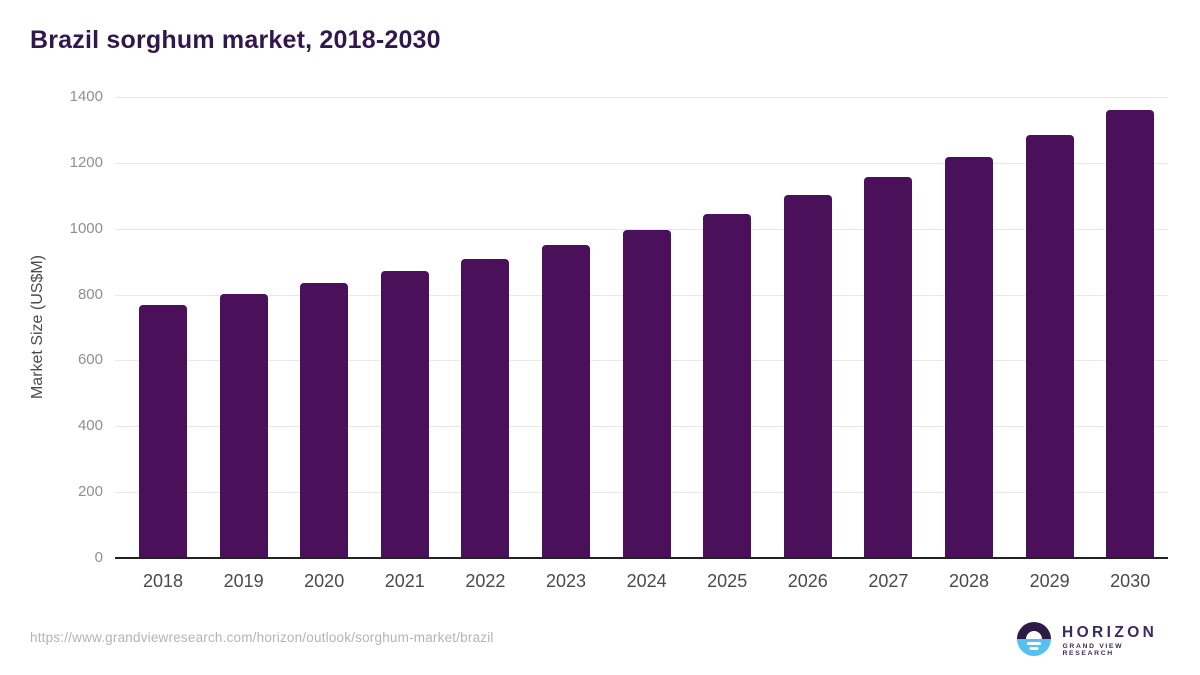 Image resolution: width=1200 pixels, height=675 pixels. What do you see at coordinates (641, 558) in the screenshot?
I see `x-axis-line` at bounding box center [641, 558].